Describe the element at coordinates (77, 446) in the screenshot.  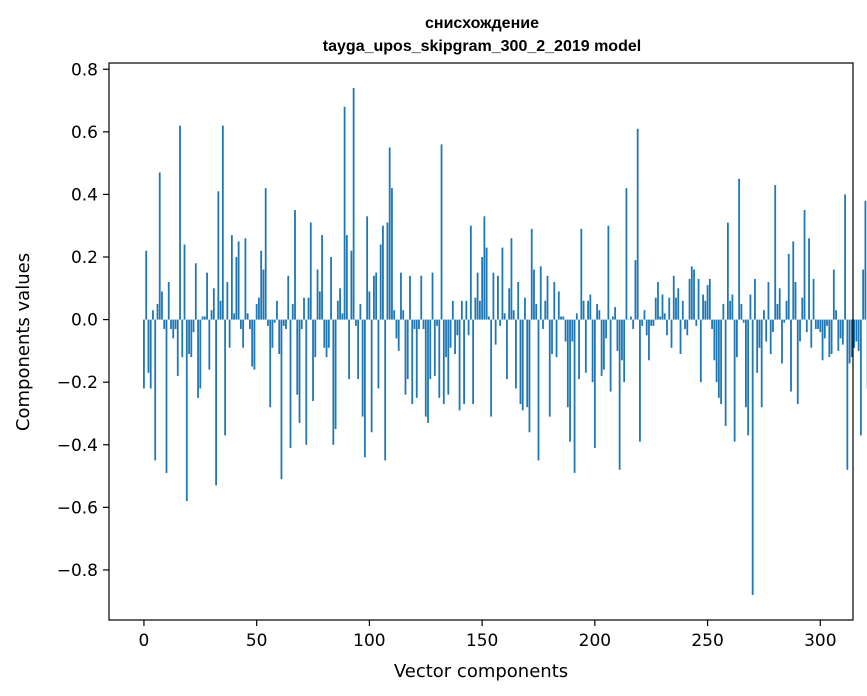
I see `y-tick-label: −0.4` at that location.